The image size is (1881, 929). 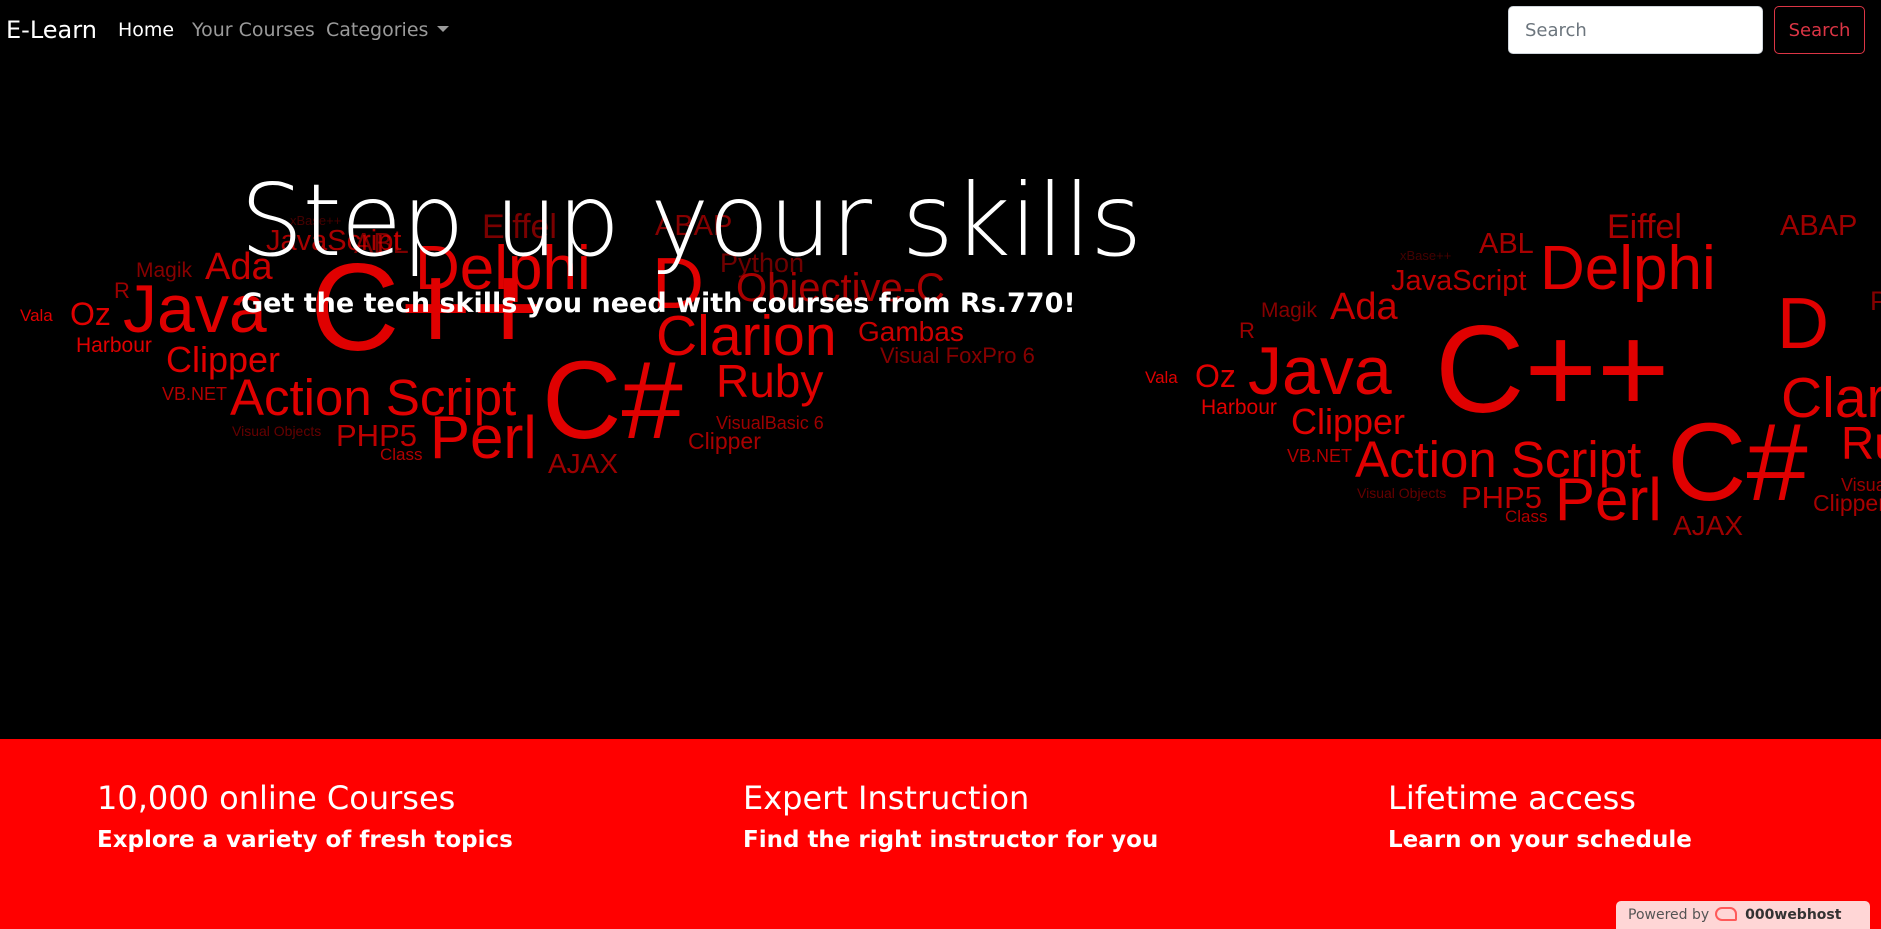 What do you see at coordinates (1793, 915) in the screenshot?
I see `powered-by-host: 000webhost` at bounding box center [1793, 915].